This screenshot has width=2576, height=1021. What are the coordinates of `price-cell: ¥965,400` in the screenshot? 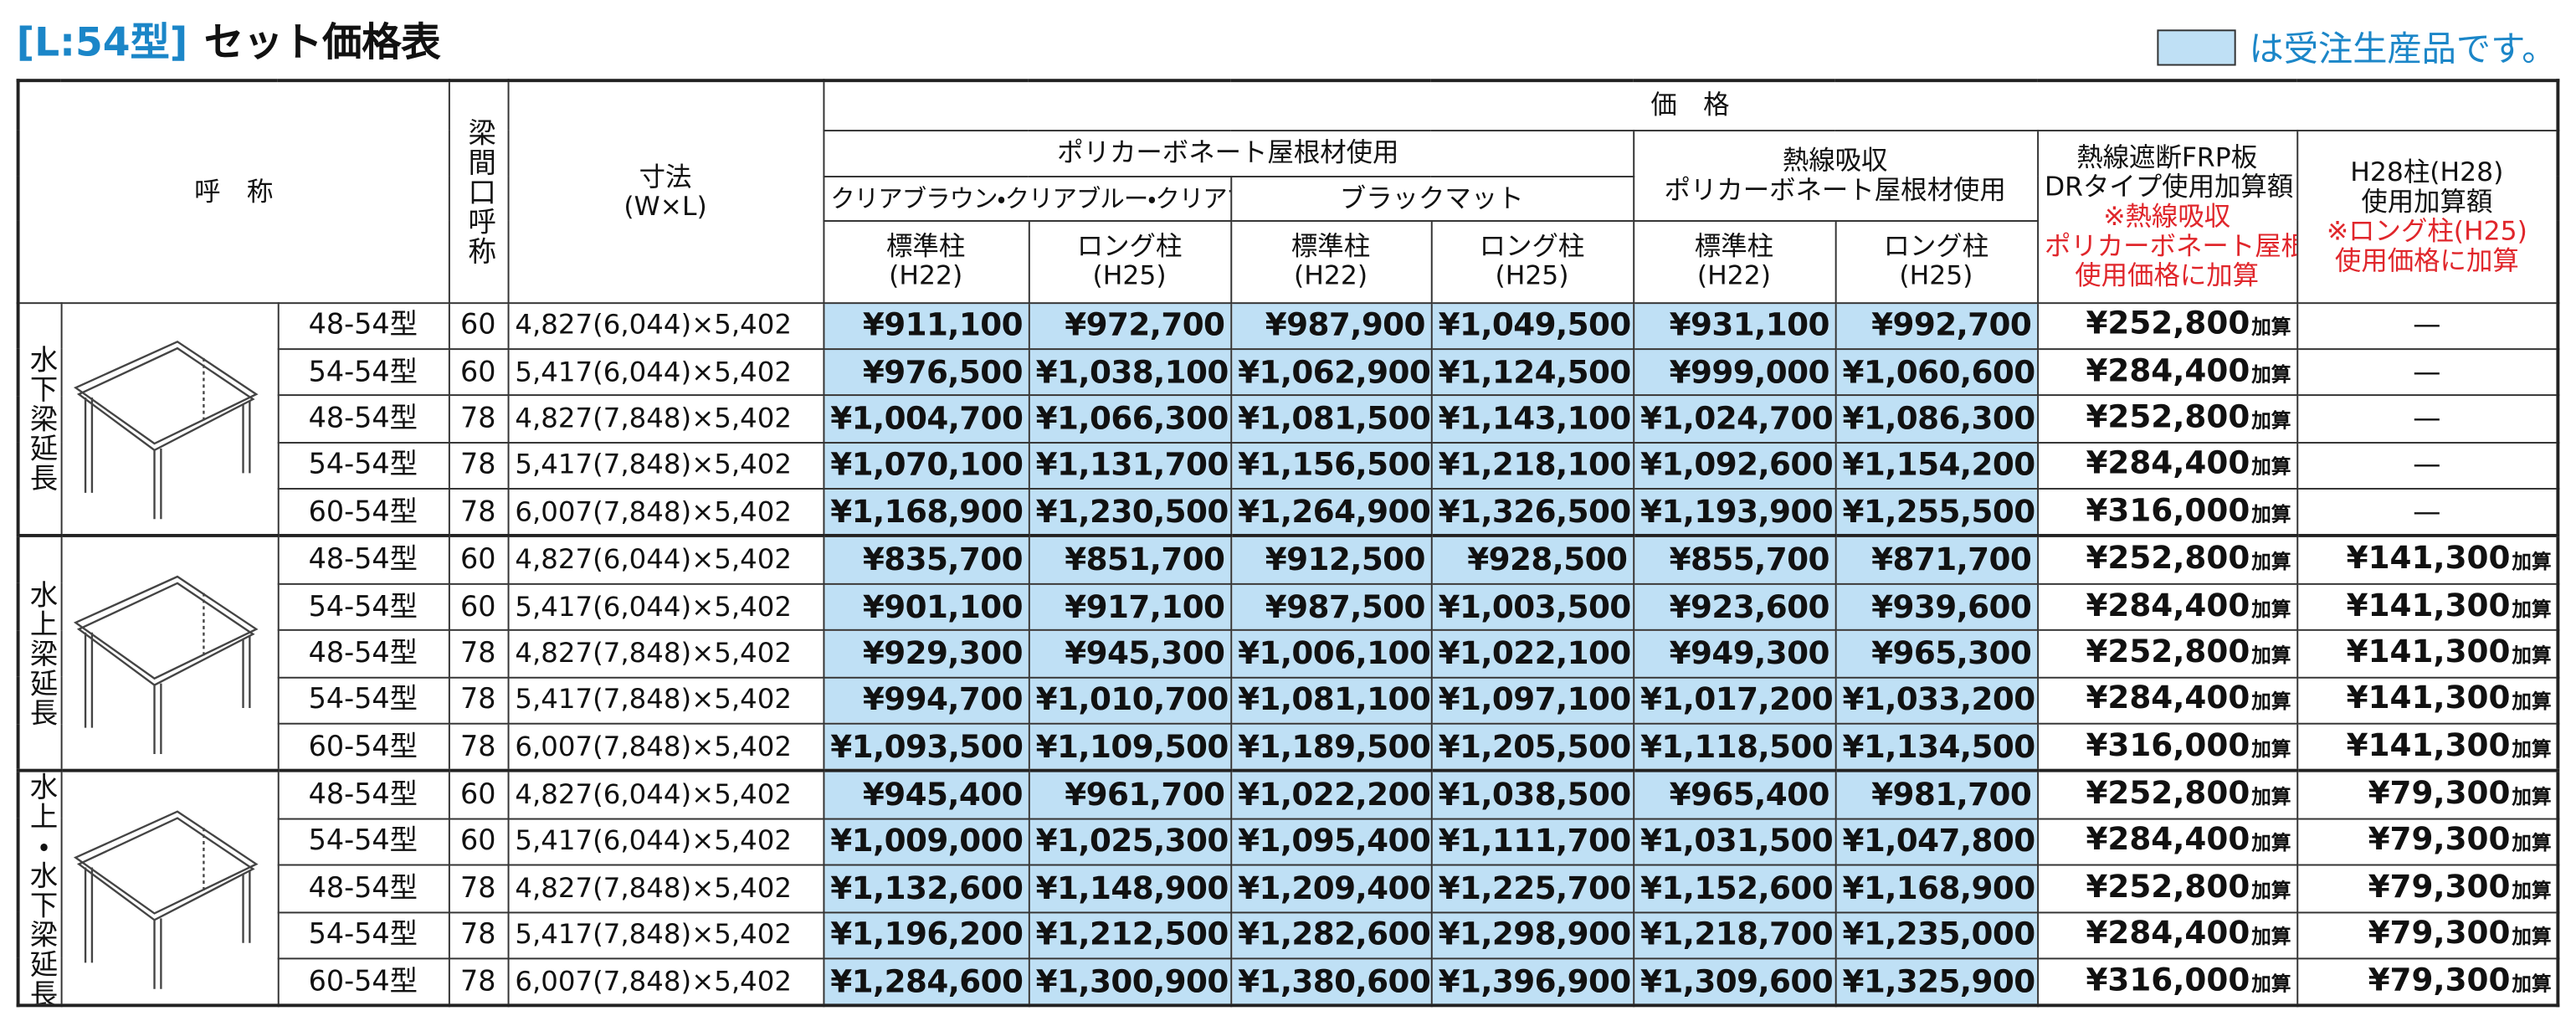 It's located at (1734, 794).